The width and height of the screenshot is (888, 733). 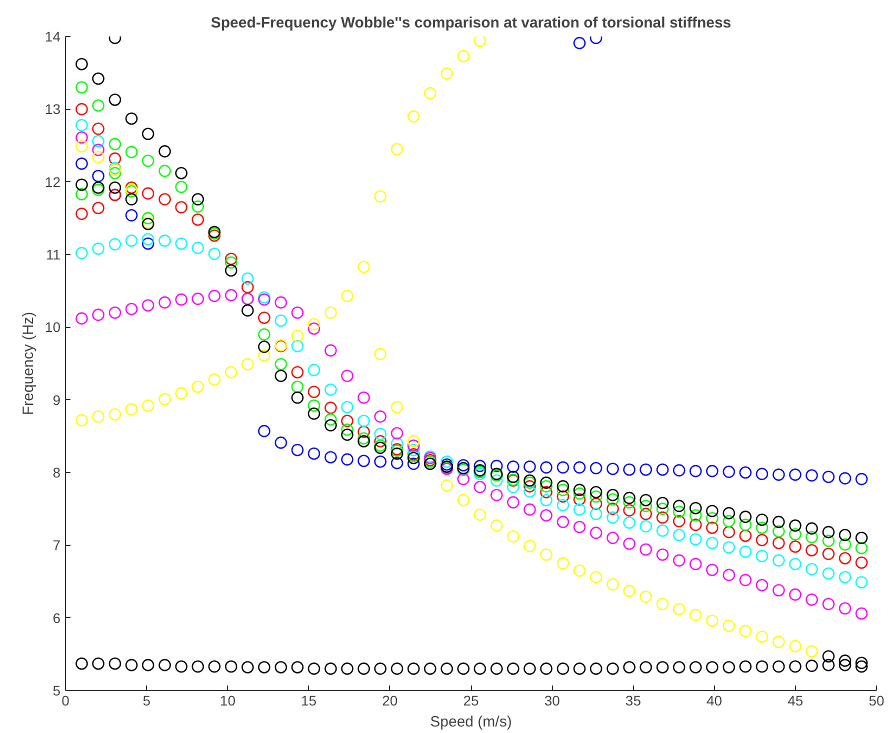 I want to click on y-tick-label: 9, so click(x=56, y=400).